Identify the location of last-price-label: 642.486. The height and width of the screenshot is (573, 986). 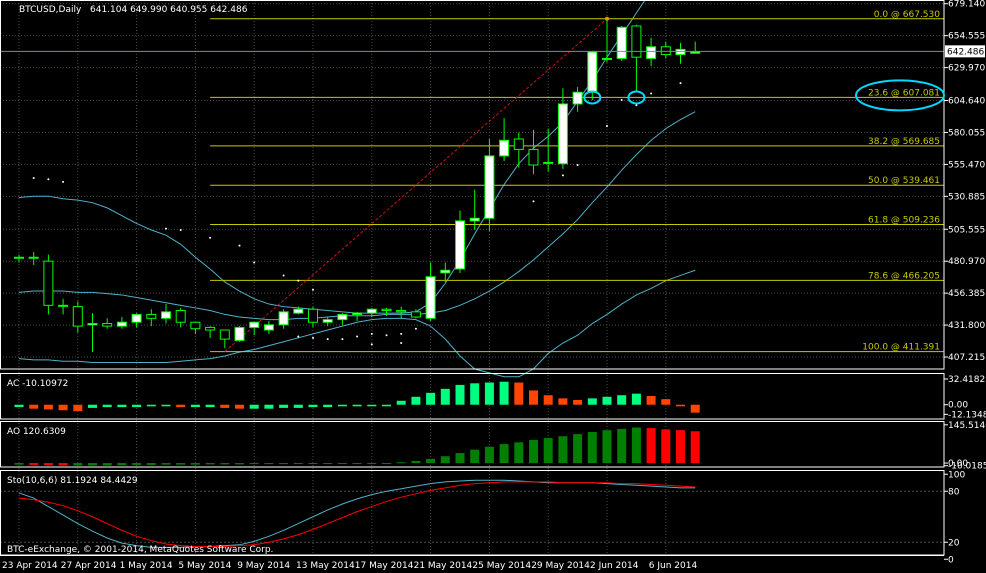
(965, 52).